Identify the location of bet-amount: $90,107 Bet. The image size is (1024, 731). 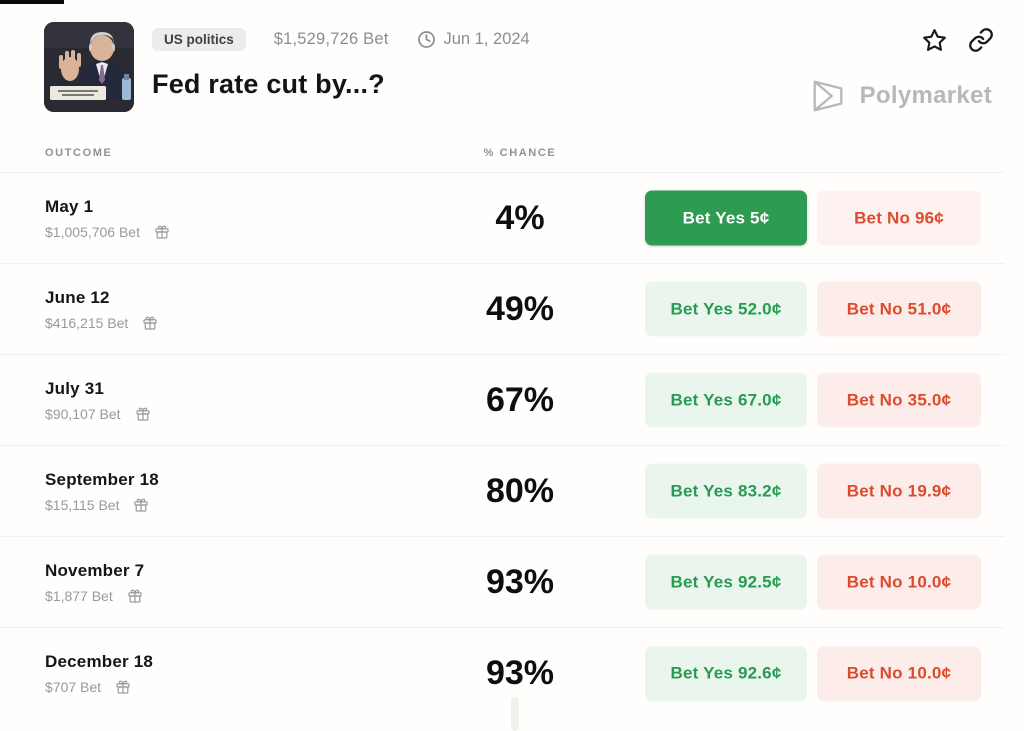
(83, 413).